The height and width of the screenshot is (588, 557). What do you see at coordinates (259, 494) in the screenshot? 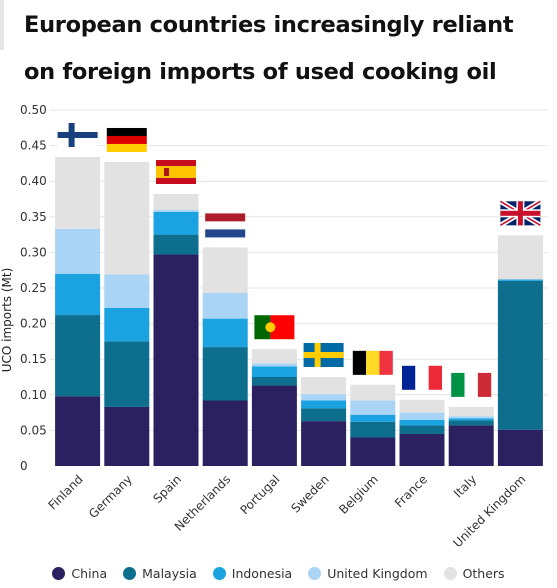
I see `x-tick-label: Portugal` at bounding box center [259, 494].